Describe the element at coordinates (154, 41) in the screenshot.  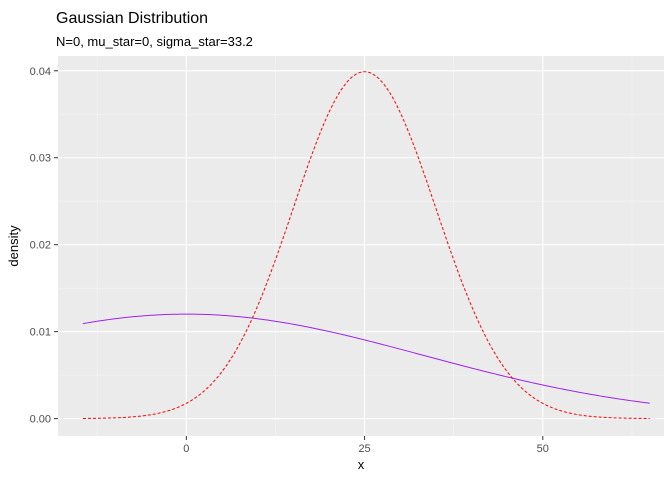
I see `chart-subtitle: N=0, mu_star=0, sigma_star=33.2` at that location.